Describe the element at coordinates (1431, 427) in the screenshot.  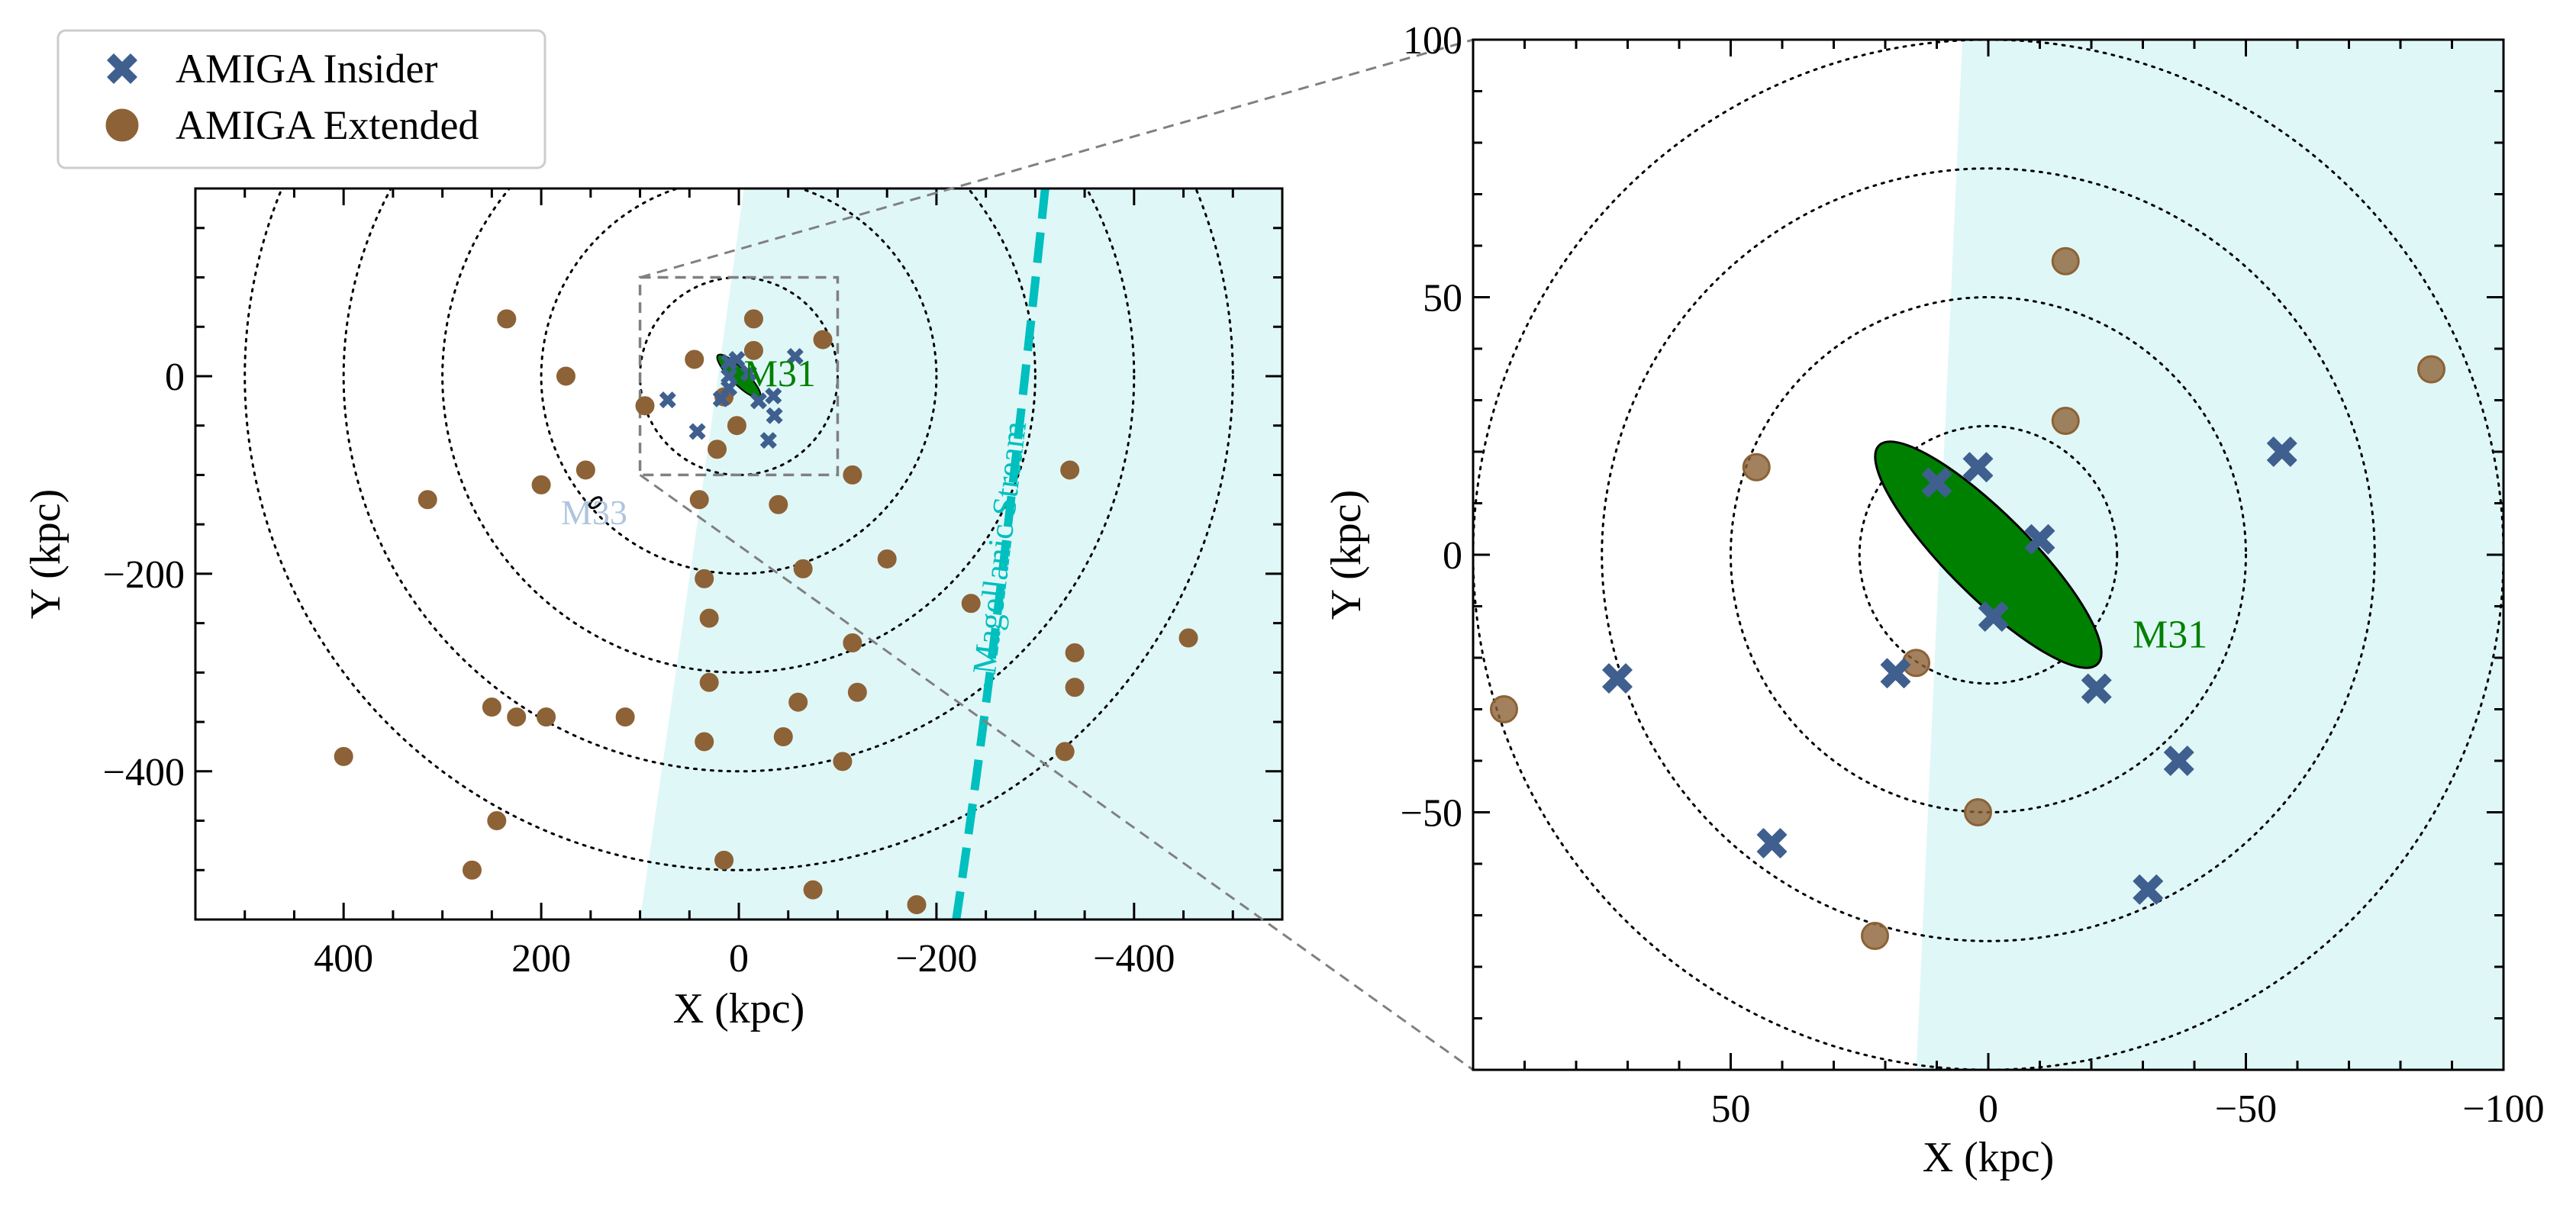
I see `zoom-y-tick-labels: 100 50 0 −50` at that location.